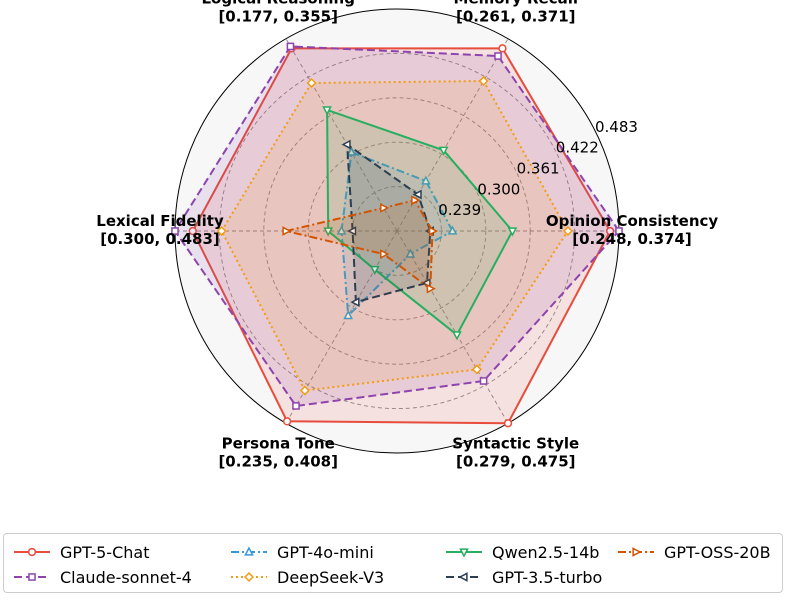  I want to click on legend-item-gpt-4o-mini: GPT-4o-mini, so click(301, 552).